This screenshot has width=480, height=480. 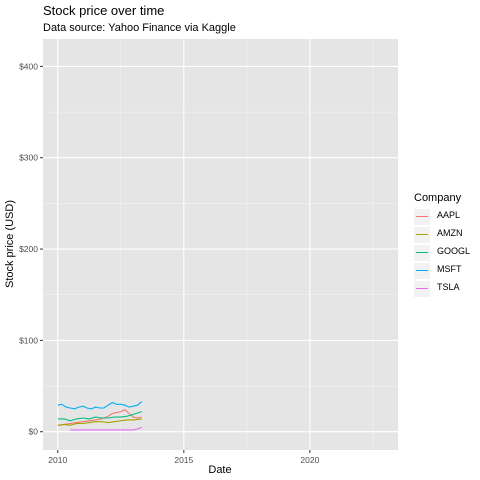 I want to click on legend-label: AAPL, so click(x=449, y=215).